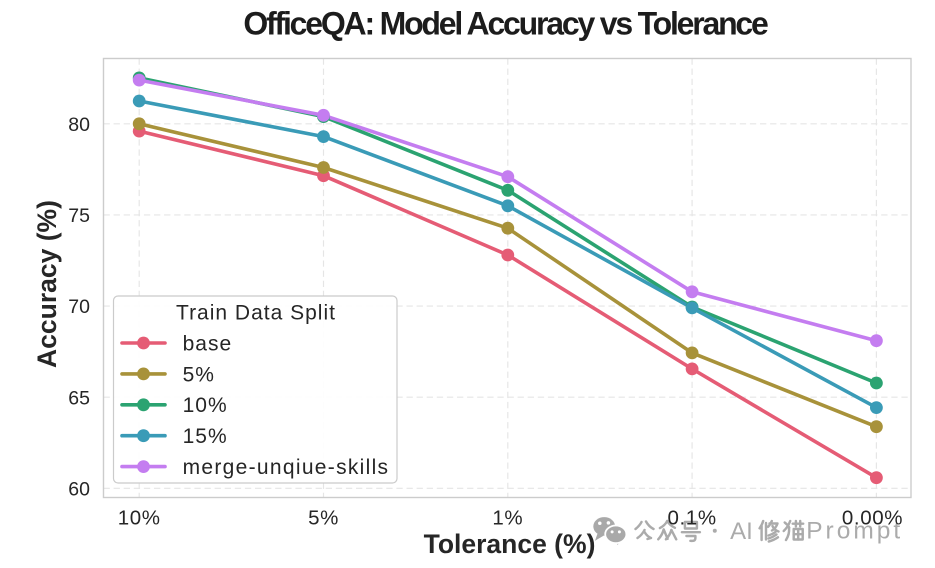 The height and width of the screenshot is (568, 935). Describe the element at coordinates (872, 517) in the screenshot. I see `svg-text: 0.00%` at that location.